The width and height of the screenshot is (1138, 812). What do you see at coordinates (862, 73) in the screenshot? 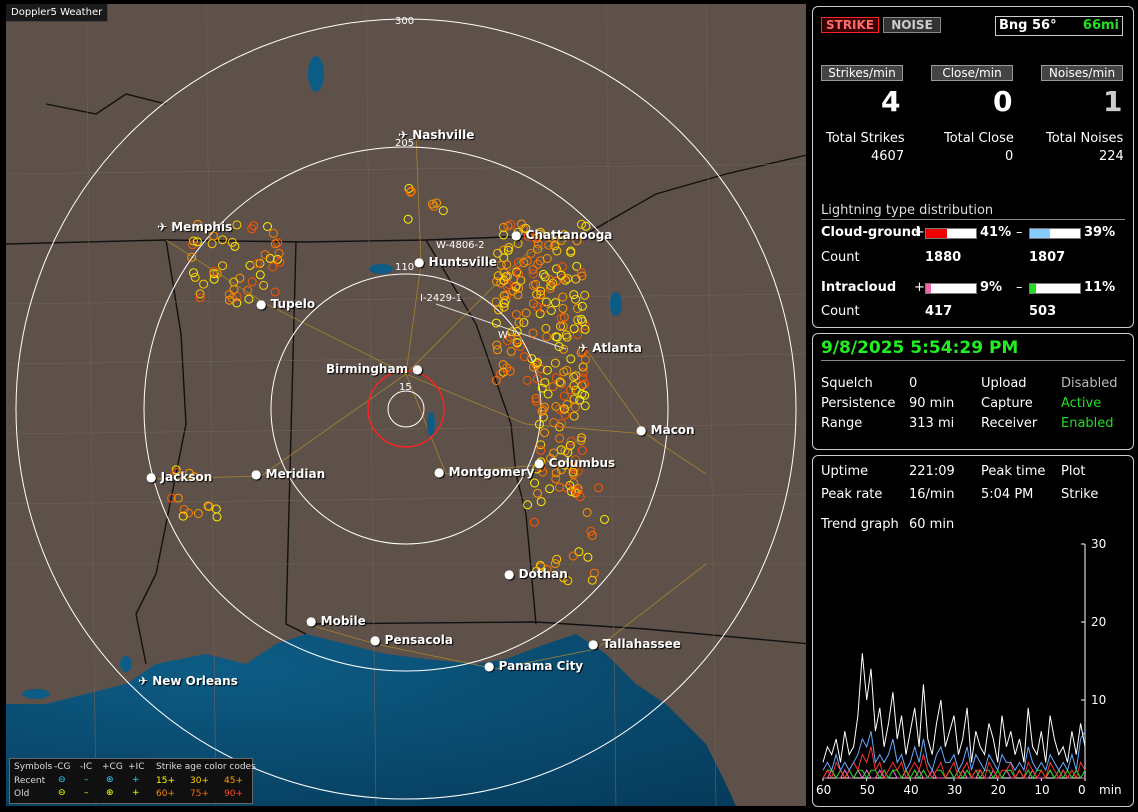
I see `strikes-min-button: Strikes/min` at bounding box center [862, 73].